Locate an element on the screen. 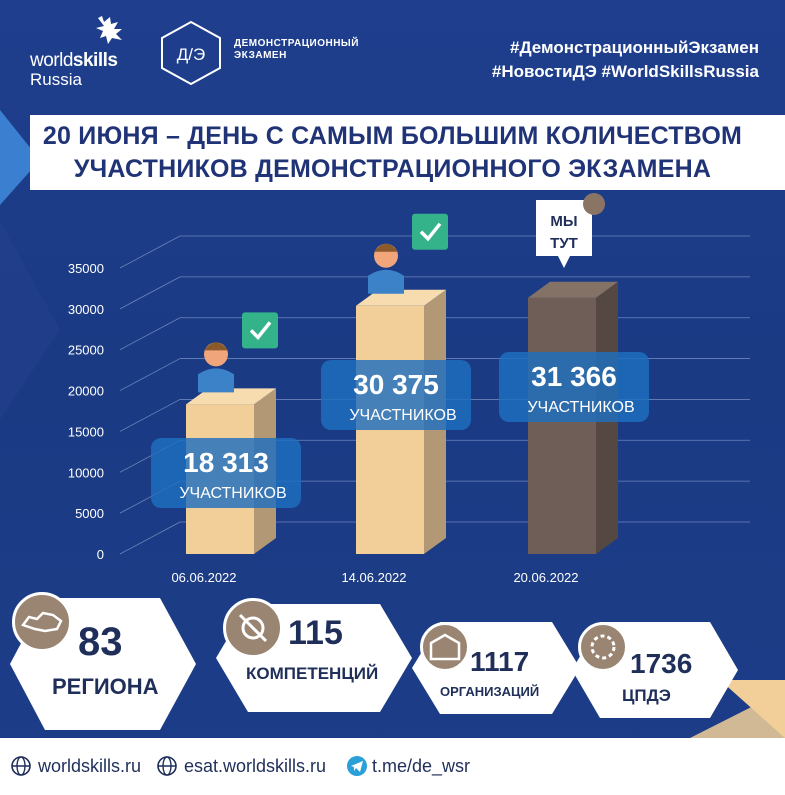 The image size is (785, 795). stat-competencies-value: 115 is located at coordinates (315, 633).